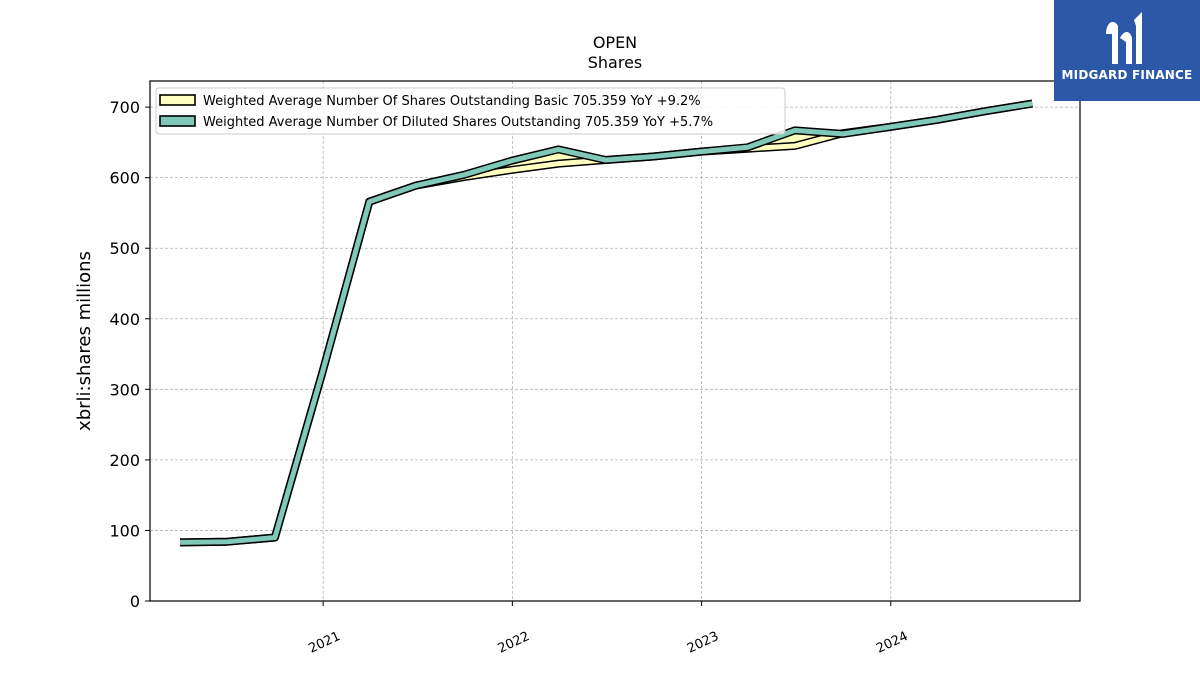 The width and height of the screenshot is (1200, 675). I want to click on y-tick-label: 600, so click(124, 178).